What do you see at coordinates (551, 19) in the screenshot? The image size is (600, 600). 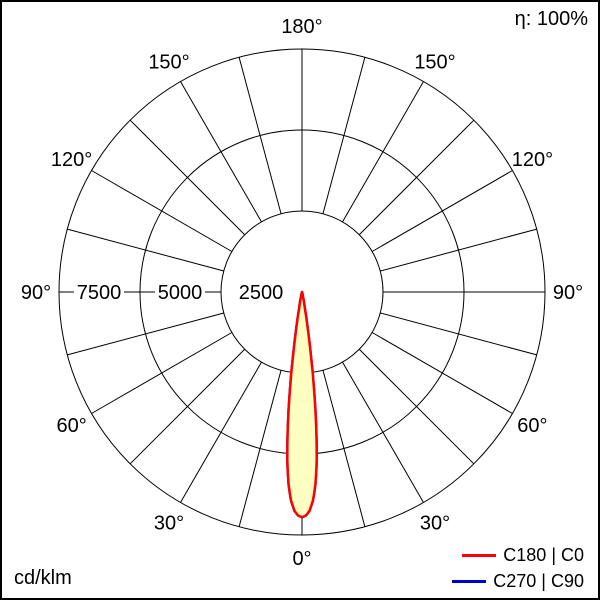 I see `efficiency-label: η: 100%` at bounding box center [551, 19].